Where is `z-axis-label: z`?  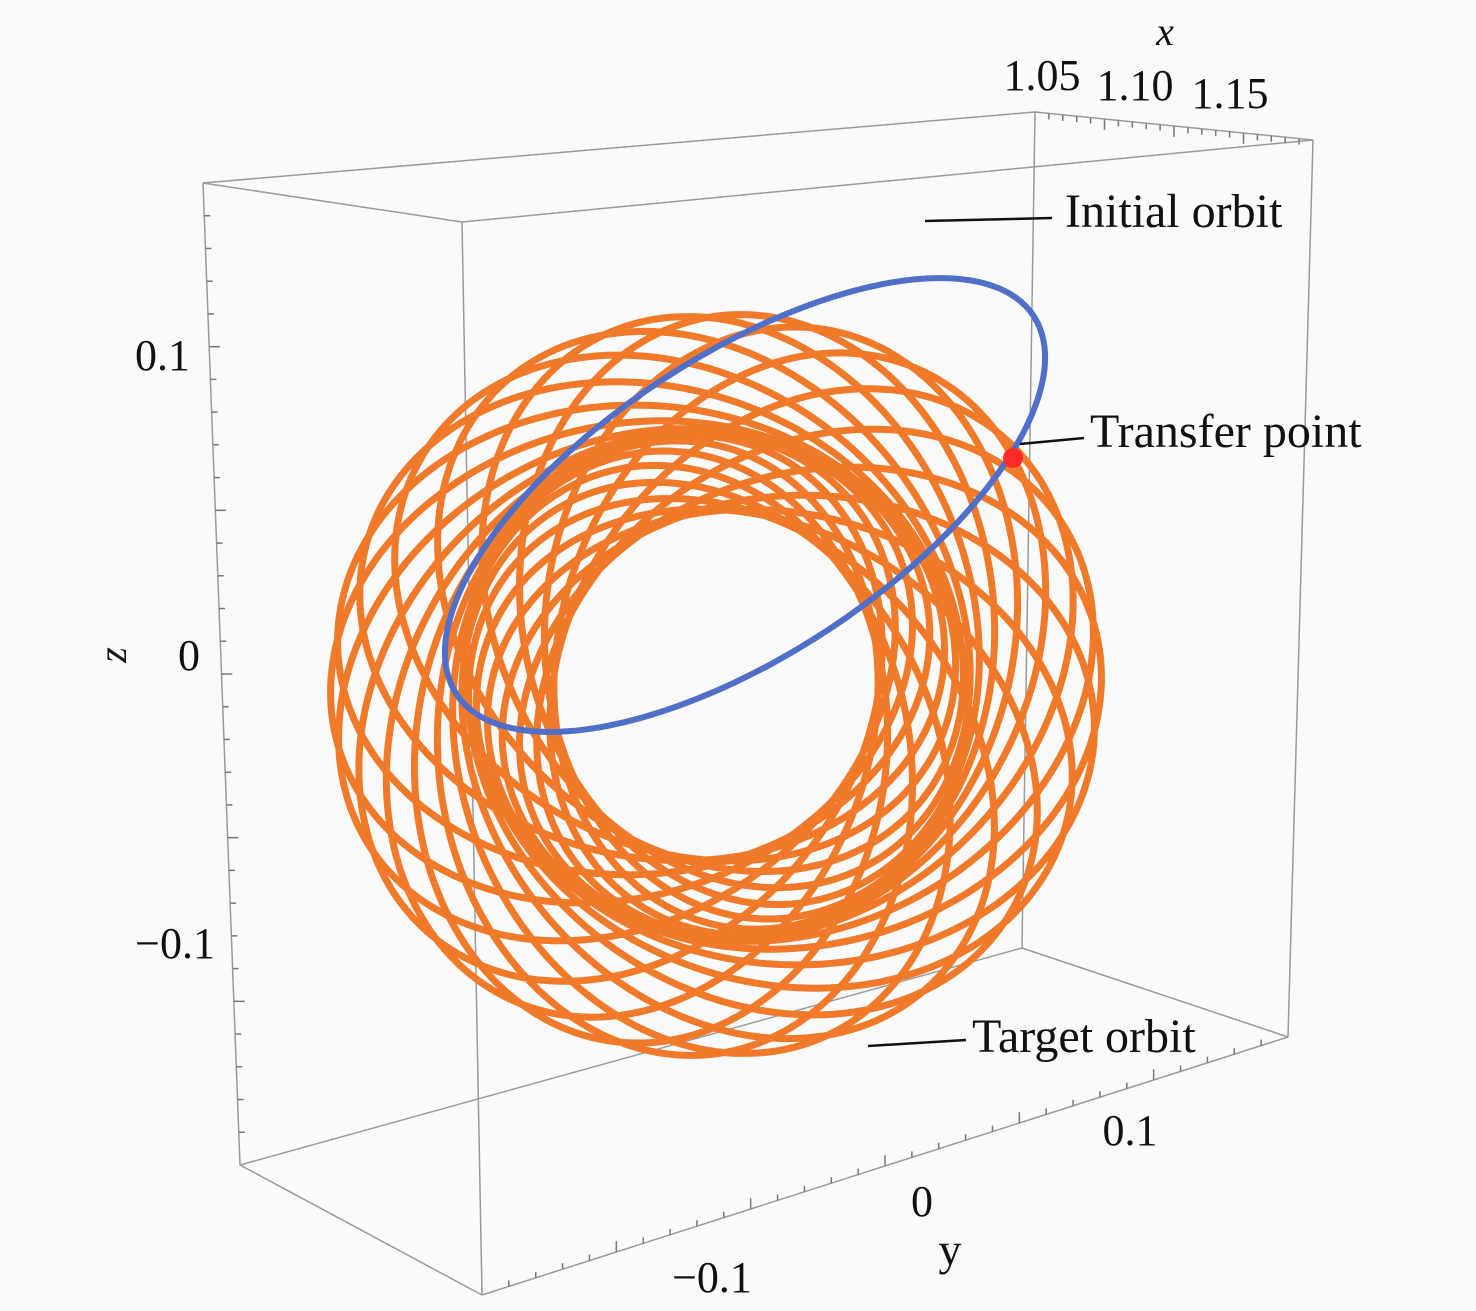
z-axis-label: z is located at coordinates (112, 655).